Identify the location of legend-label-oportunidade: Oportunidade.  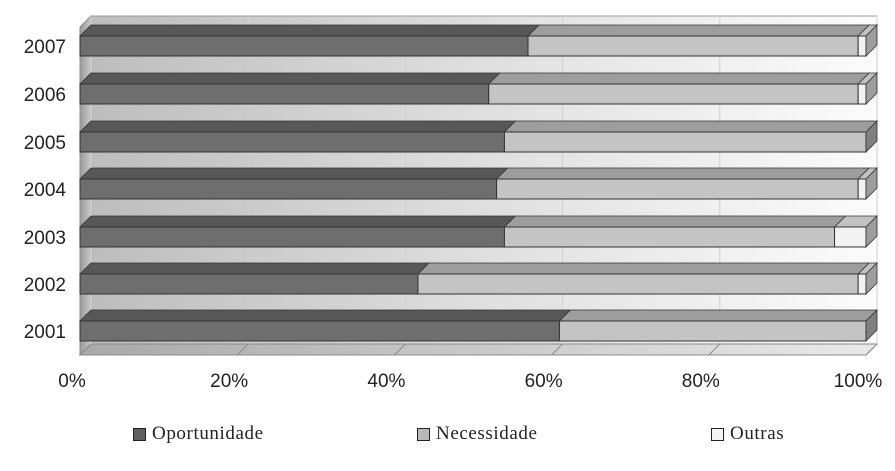
(208, 433).